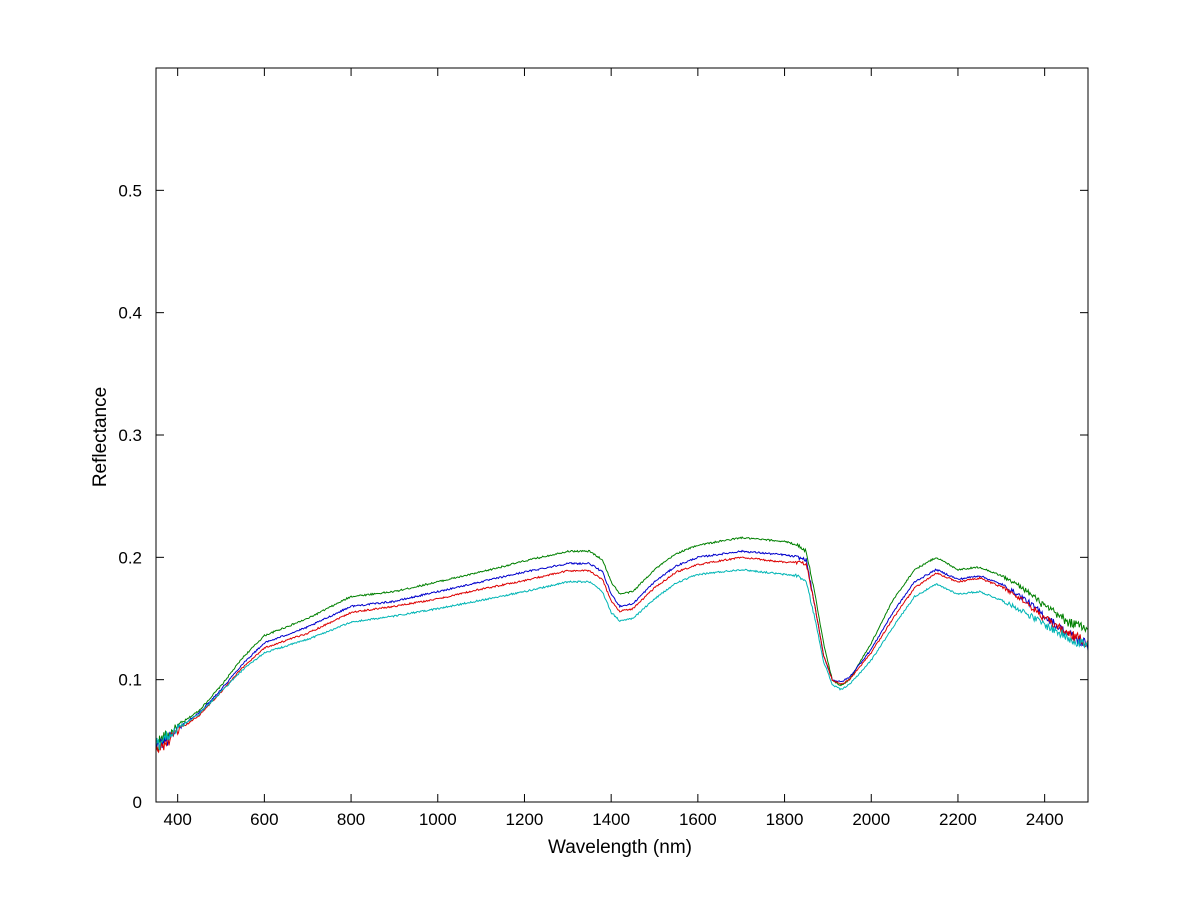 The width and height of the screenshot is (1201, 901). What do you see at coordinates (130, 313) in the screenshot?
I see `y-tick-label: 0.4` at bounding box center [130, 313].